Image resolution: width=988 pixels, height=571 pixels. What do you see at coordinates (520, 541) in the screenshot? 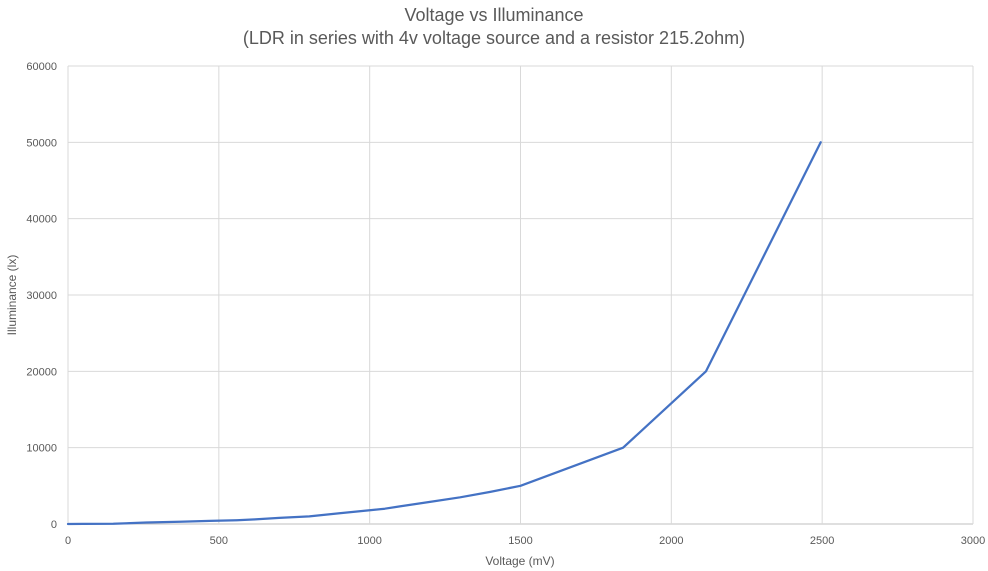
I see `x-tick-label: 1500` at bounding box center [520, 541].